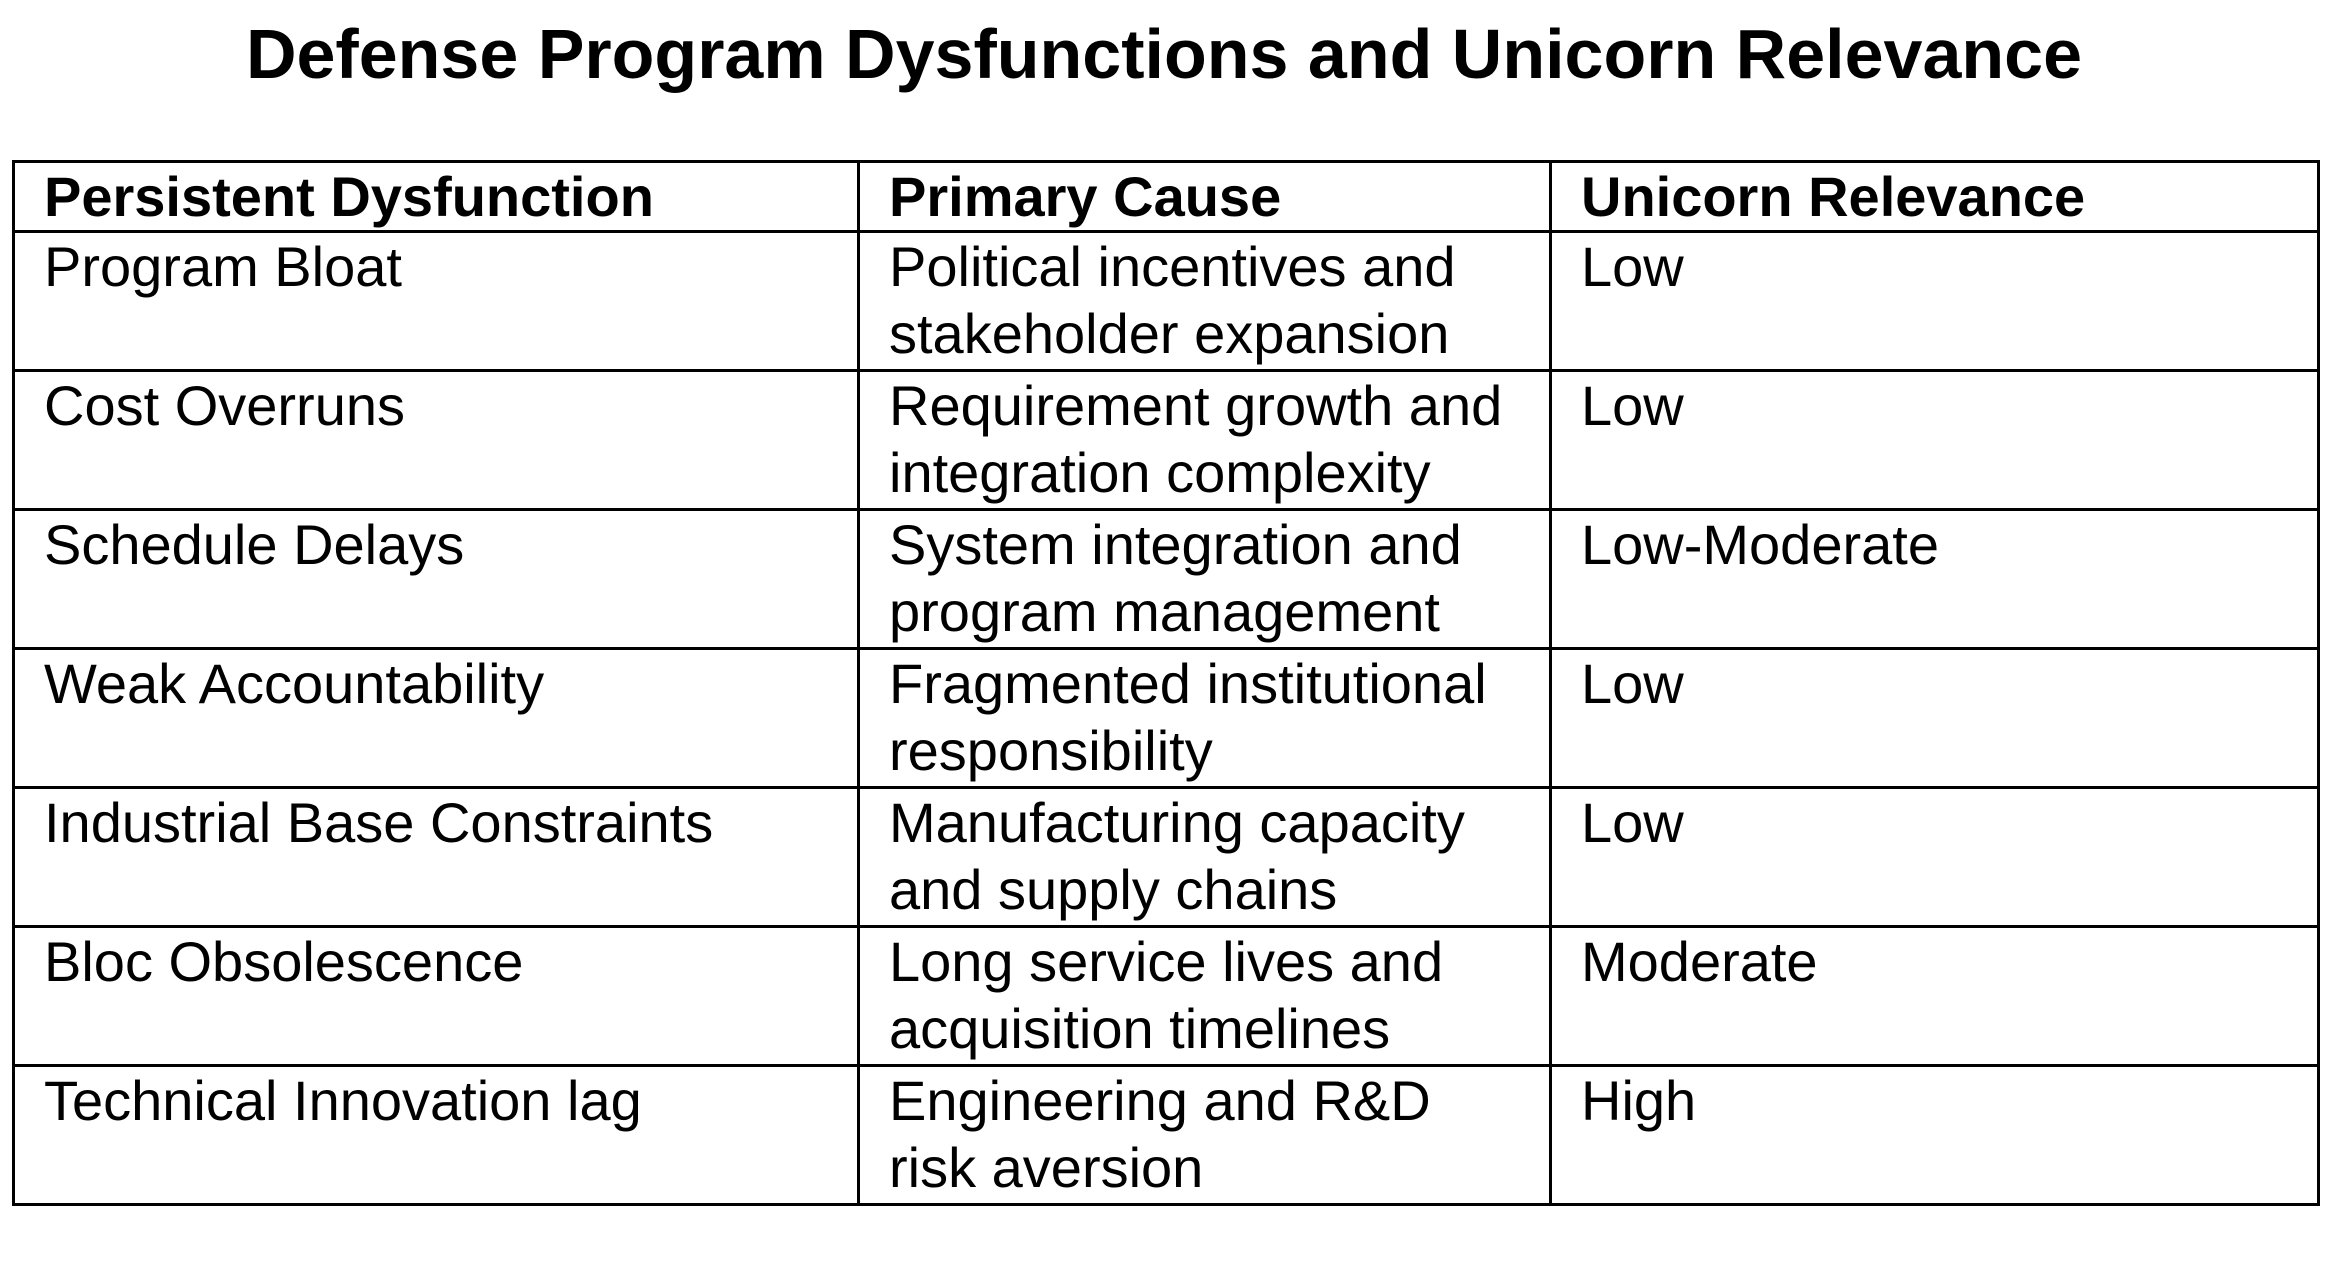  Describe the element at coordinates (1934, 579) in the screenshot. I see `table-cell: Low-Moderate` at that location.